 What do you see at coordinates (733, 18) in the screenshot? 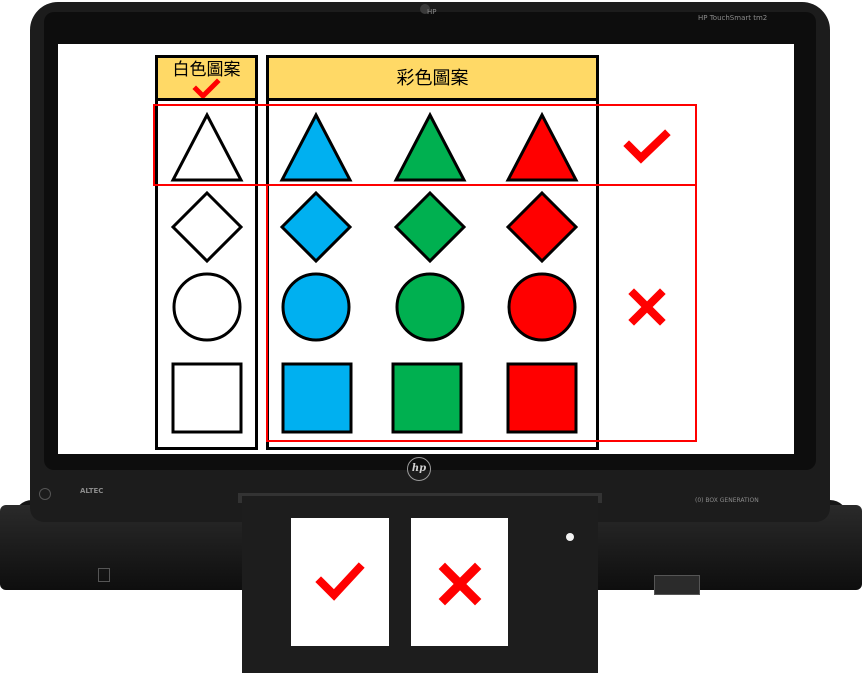
I see `model-label: HP TouchSmart tm2` at bounding box center [733, 18].